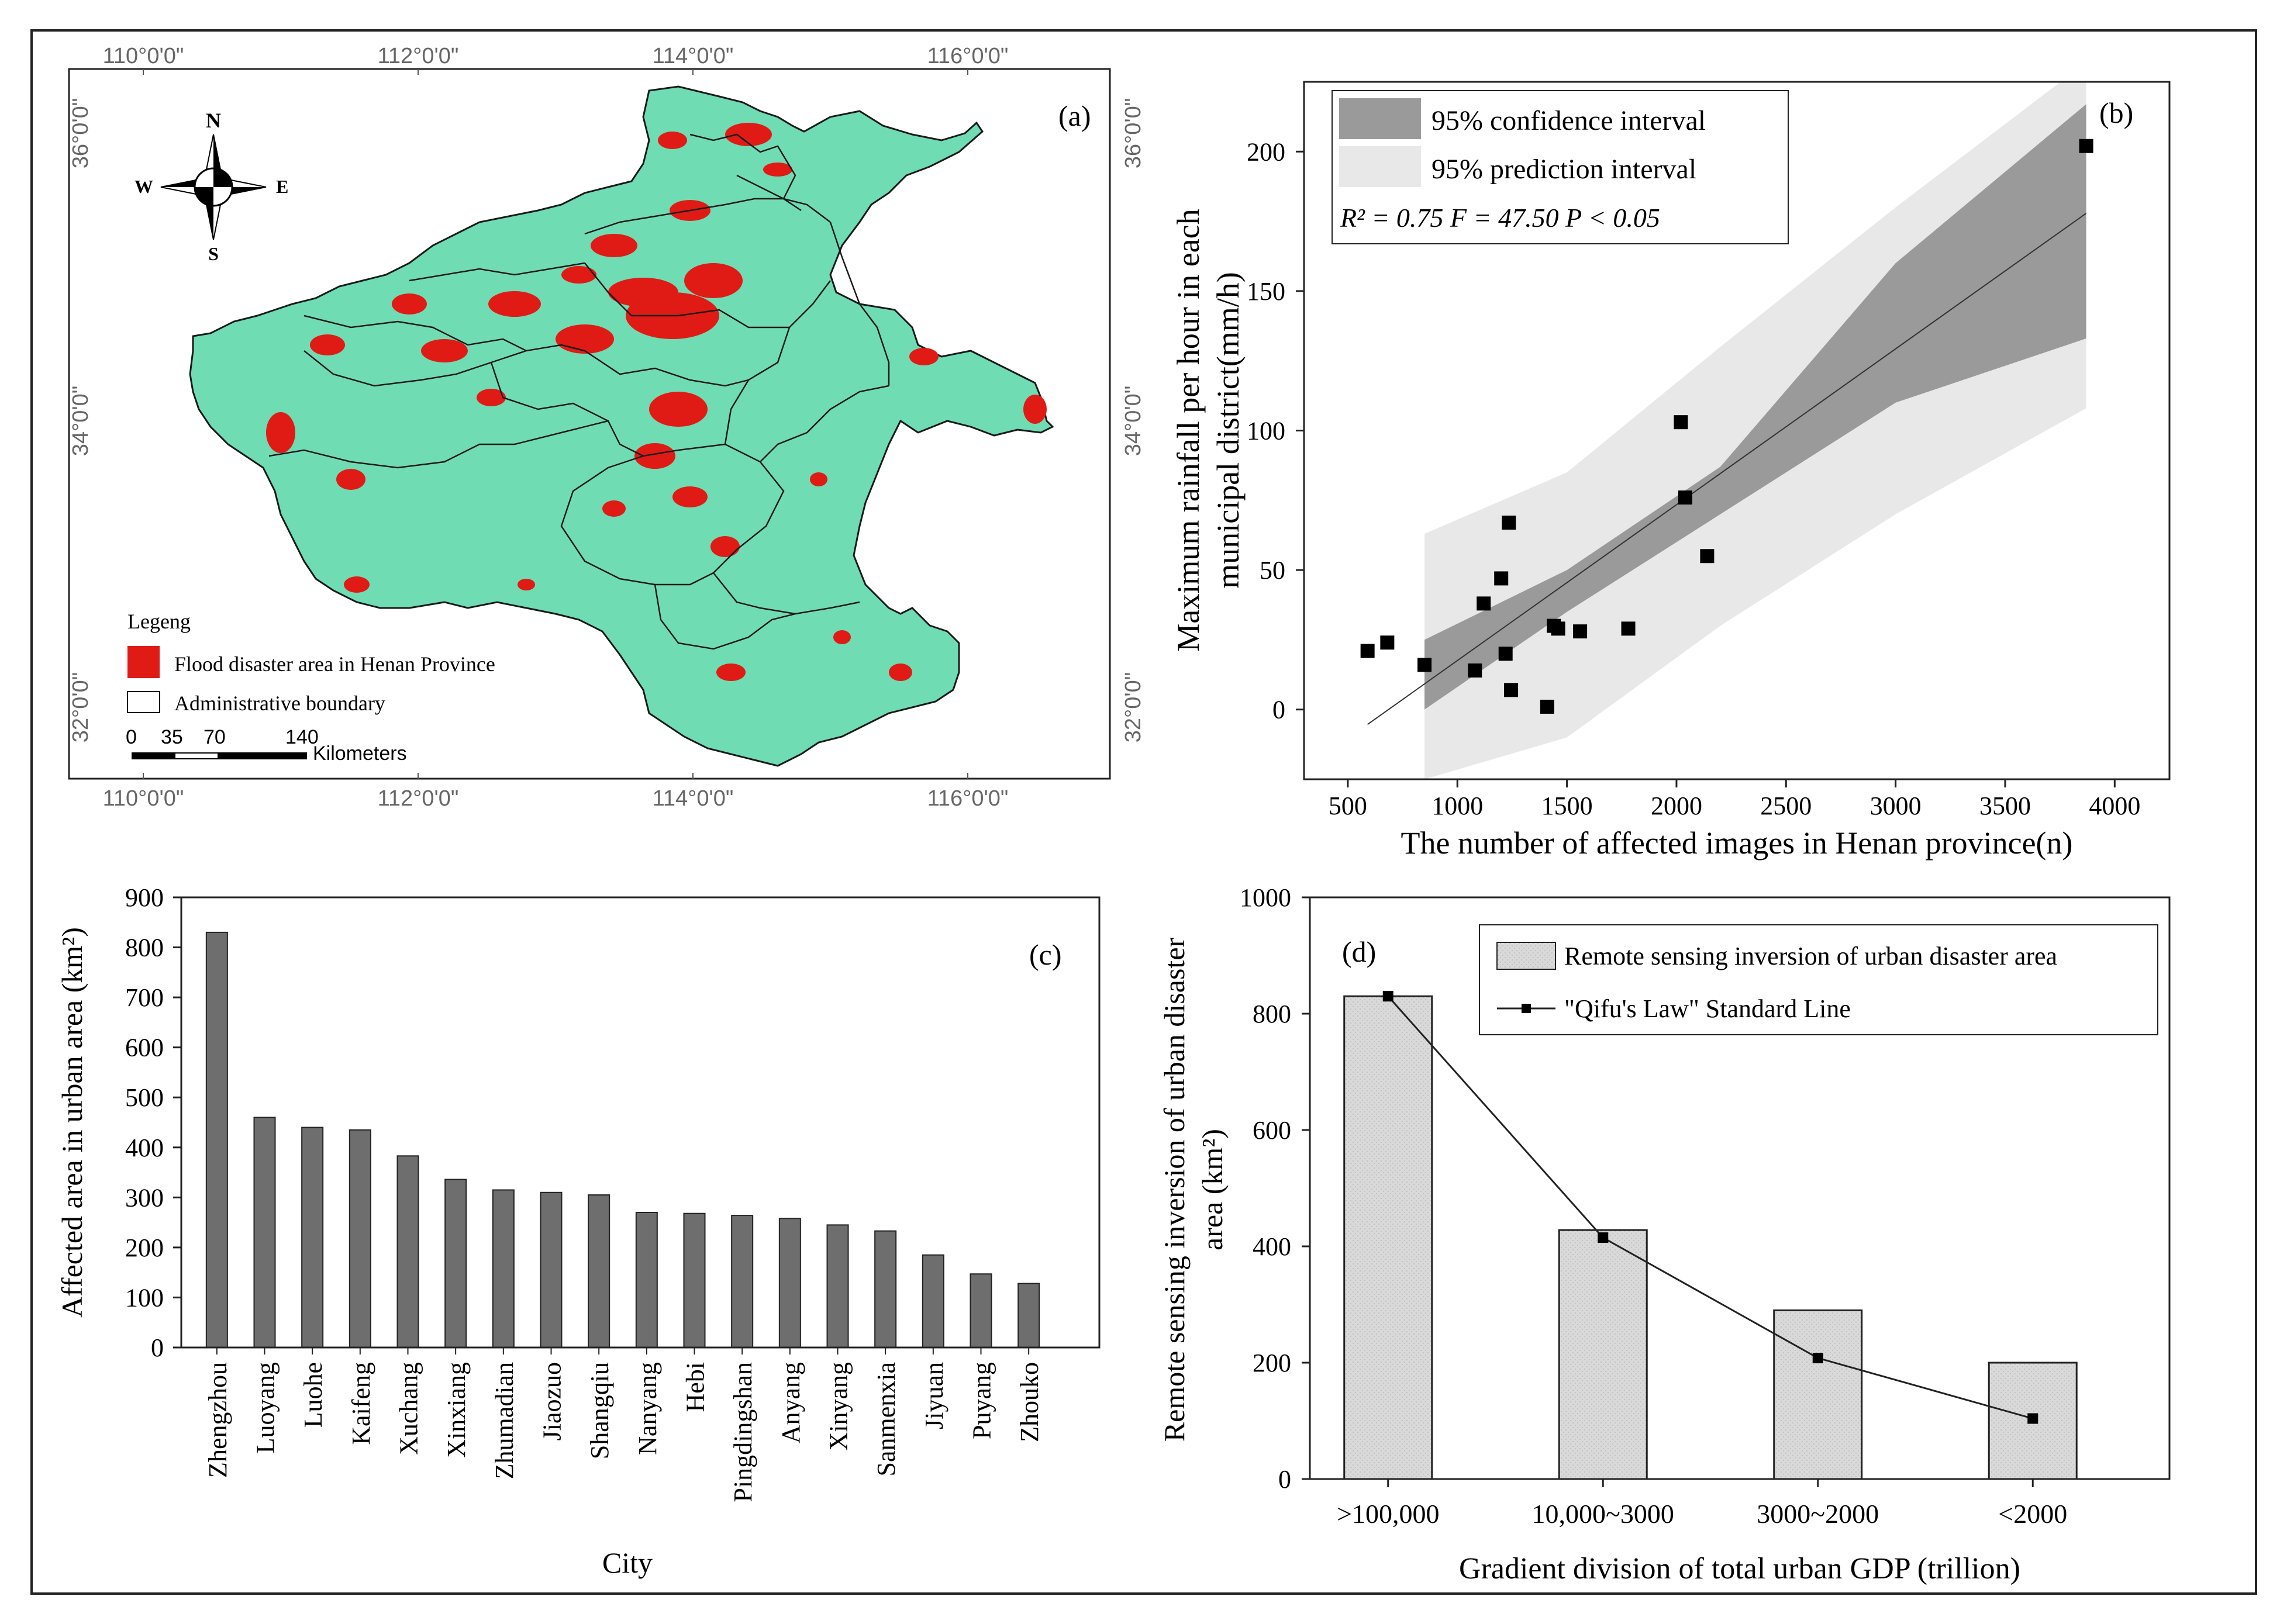 This screenshot has height=1624, width=2287. What do you see at coordinates (219, 755) in the screenshot?
I see `scale-bar` at bounding box center [219, 755].